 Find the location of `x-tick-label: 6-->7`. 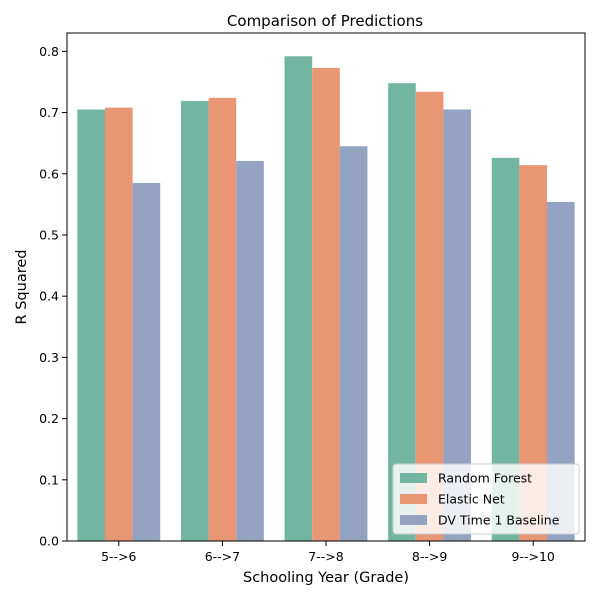

x-tick-label: 6-->7 is located at coordinates (222, 556).